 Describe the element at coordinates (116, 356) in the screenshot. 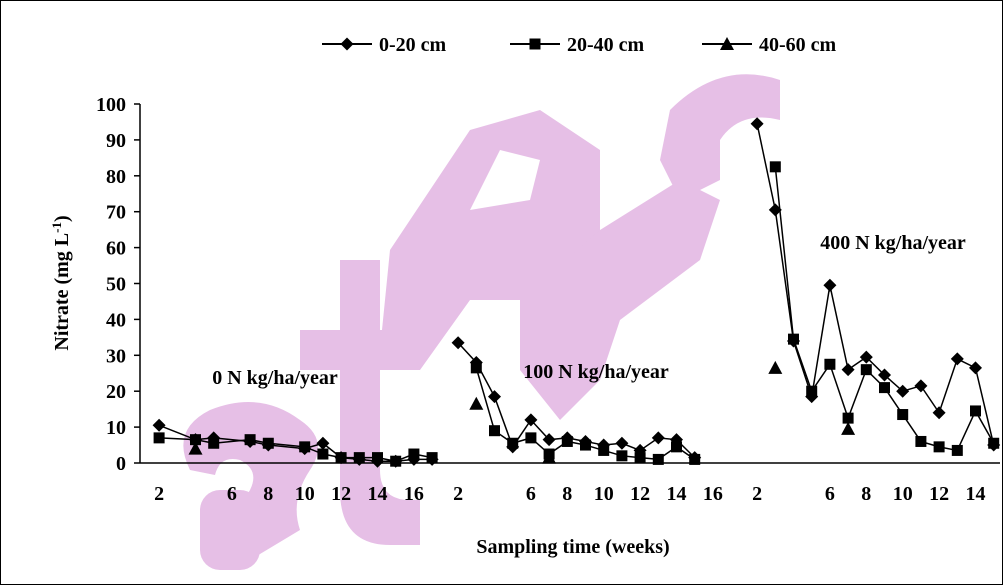

I see `y-tick-label: 30` at that location.